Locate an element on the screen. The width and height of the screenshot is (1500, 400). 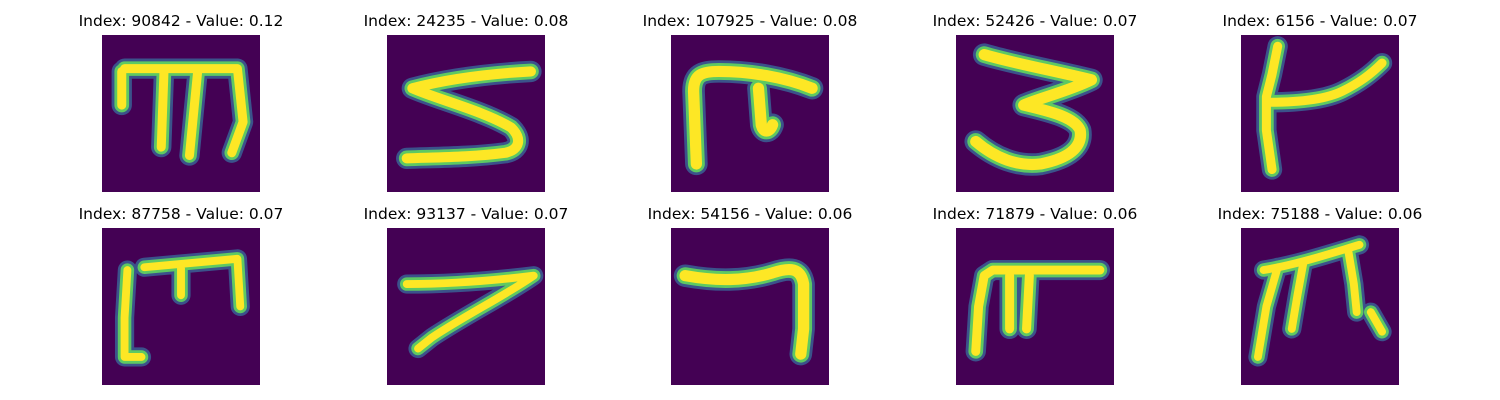
seven-shape-glyph-image is located at coordinates (466, 306).